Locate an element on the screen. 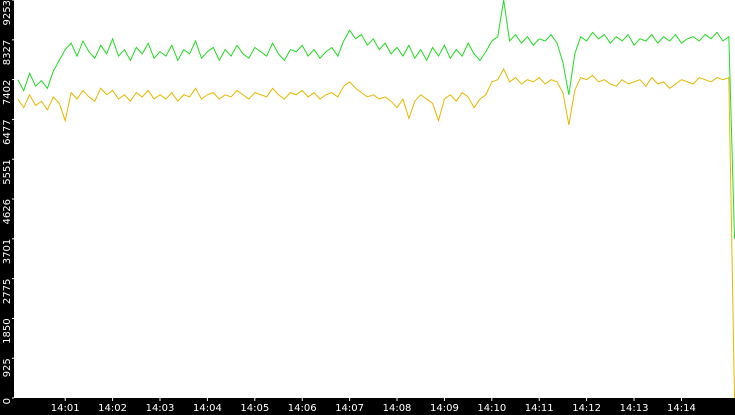  y-tick-label: 3701 is located at coordinates (7, 251).